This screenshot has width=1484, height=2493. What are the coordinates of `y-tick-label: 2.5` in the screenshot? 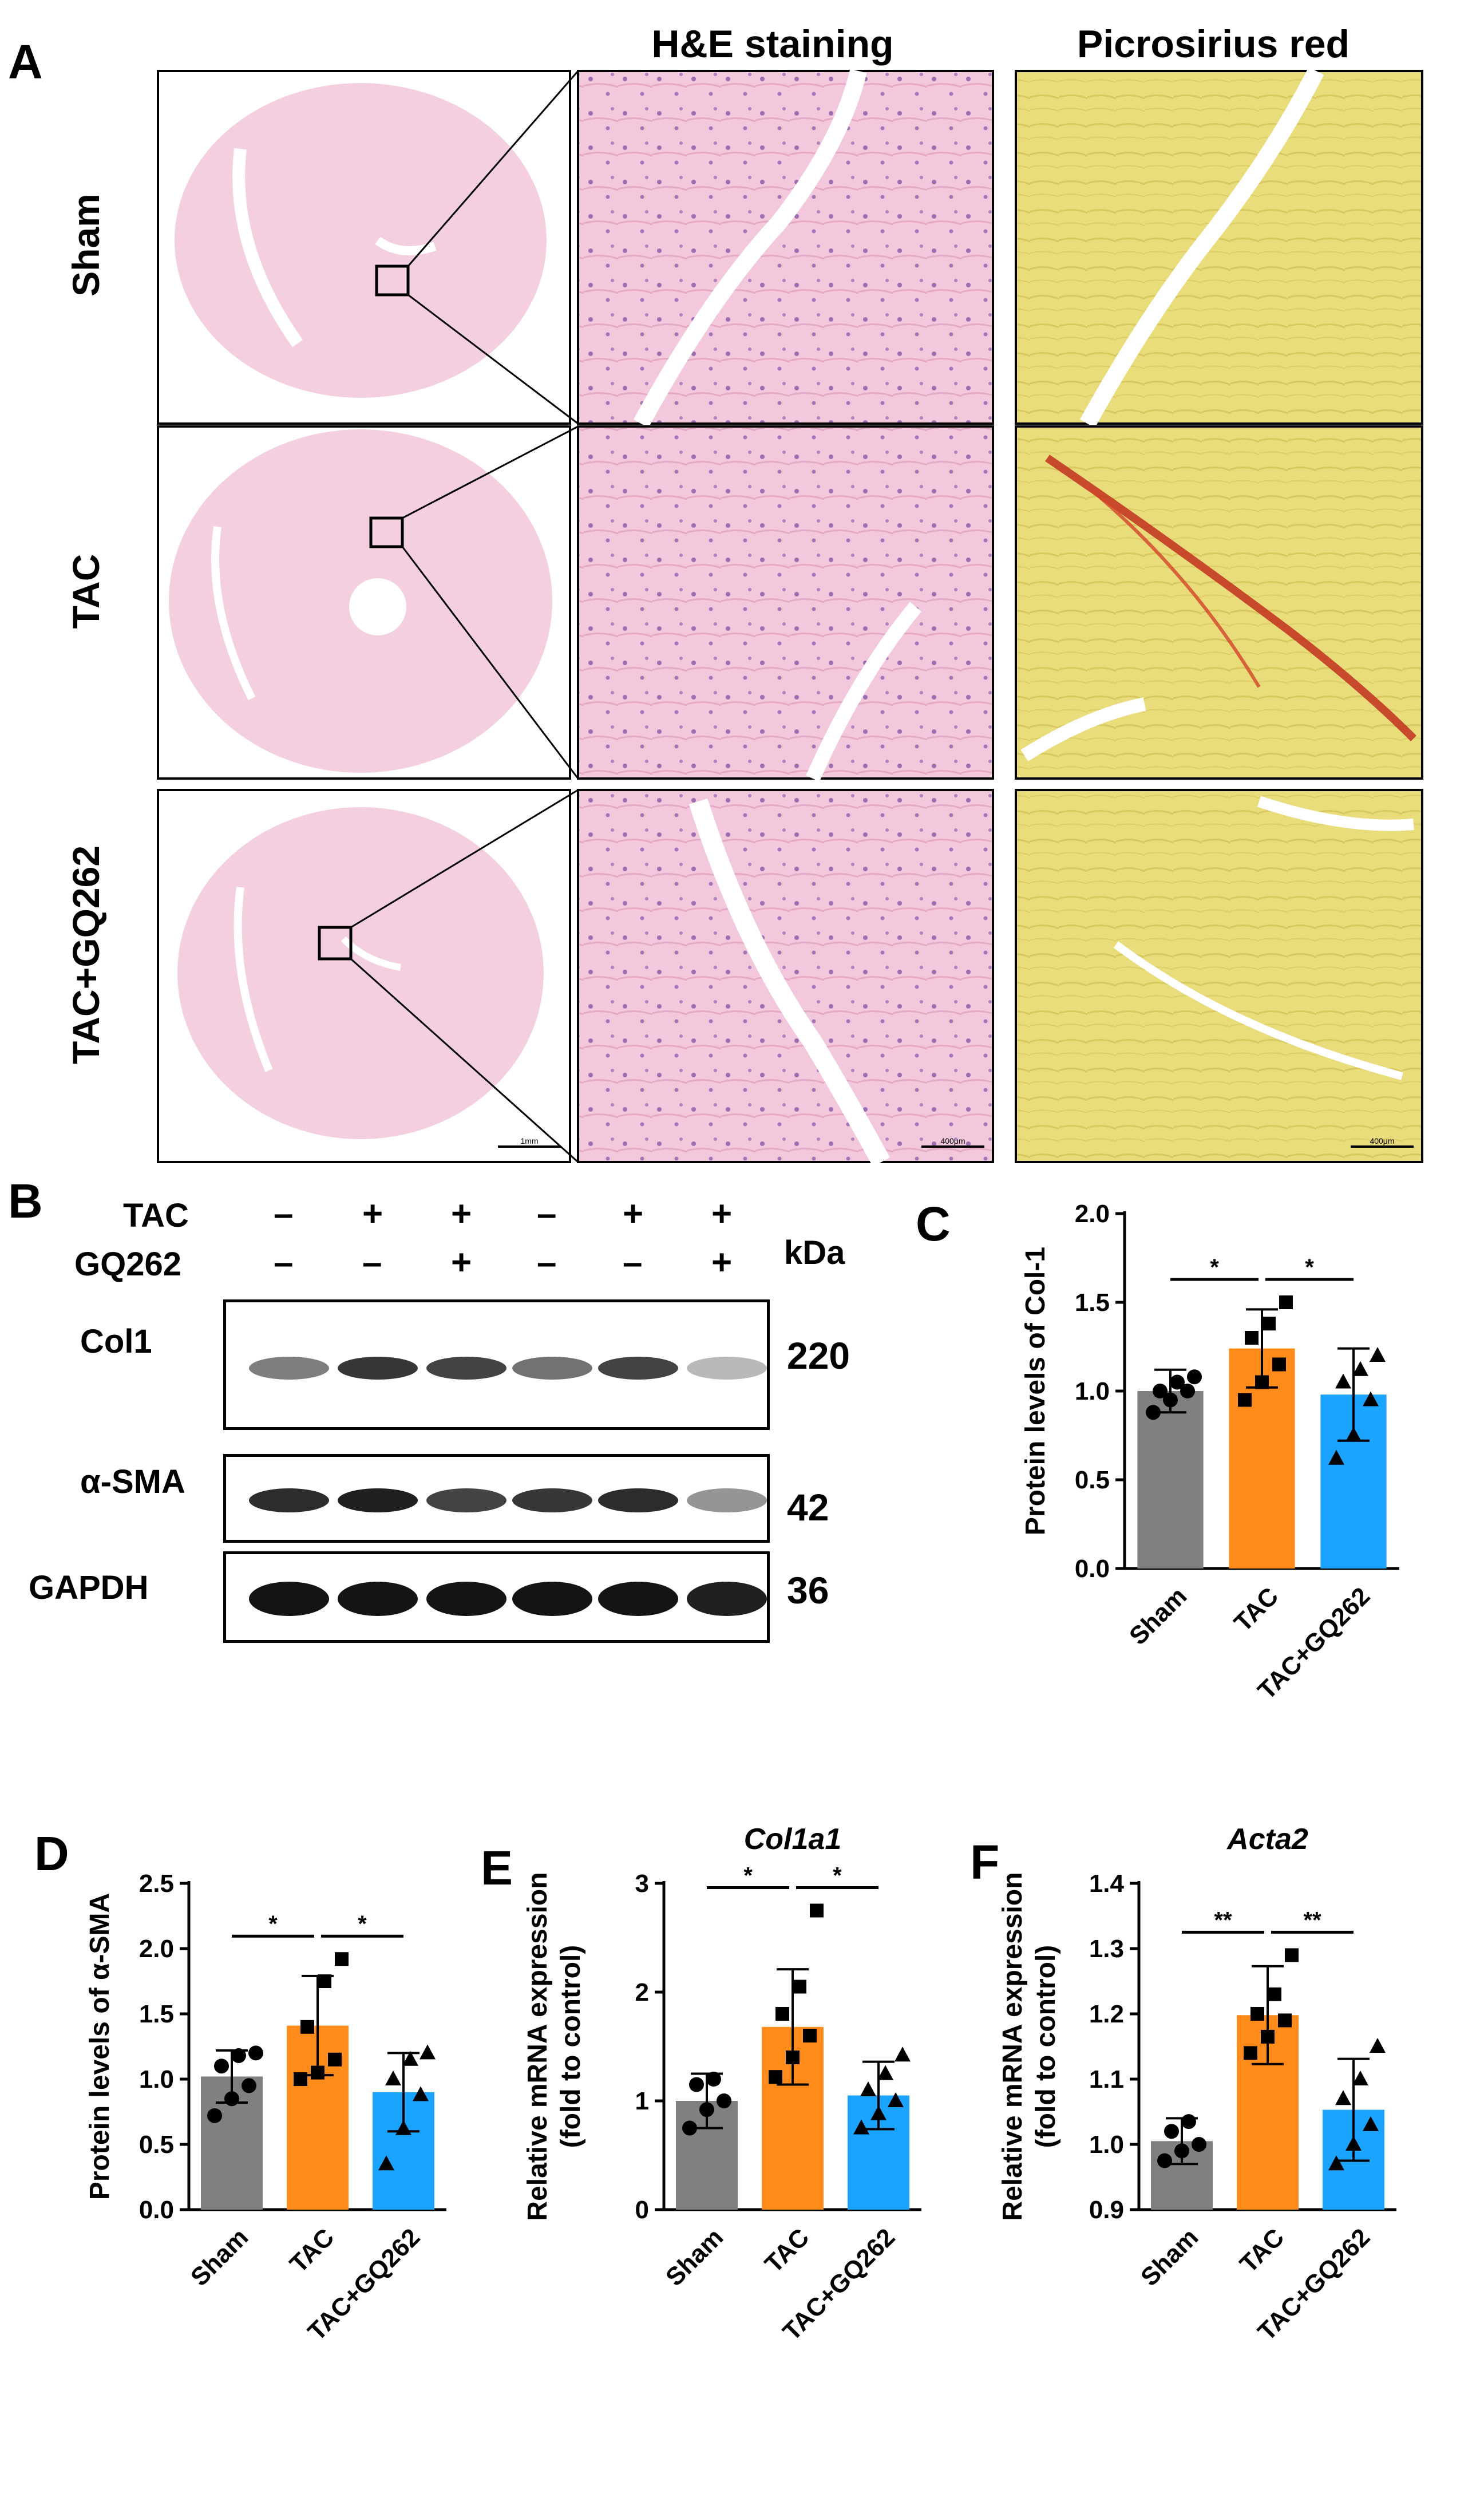 It's located at (156, 1884).